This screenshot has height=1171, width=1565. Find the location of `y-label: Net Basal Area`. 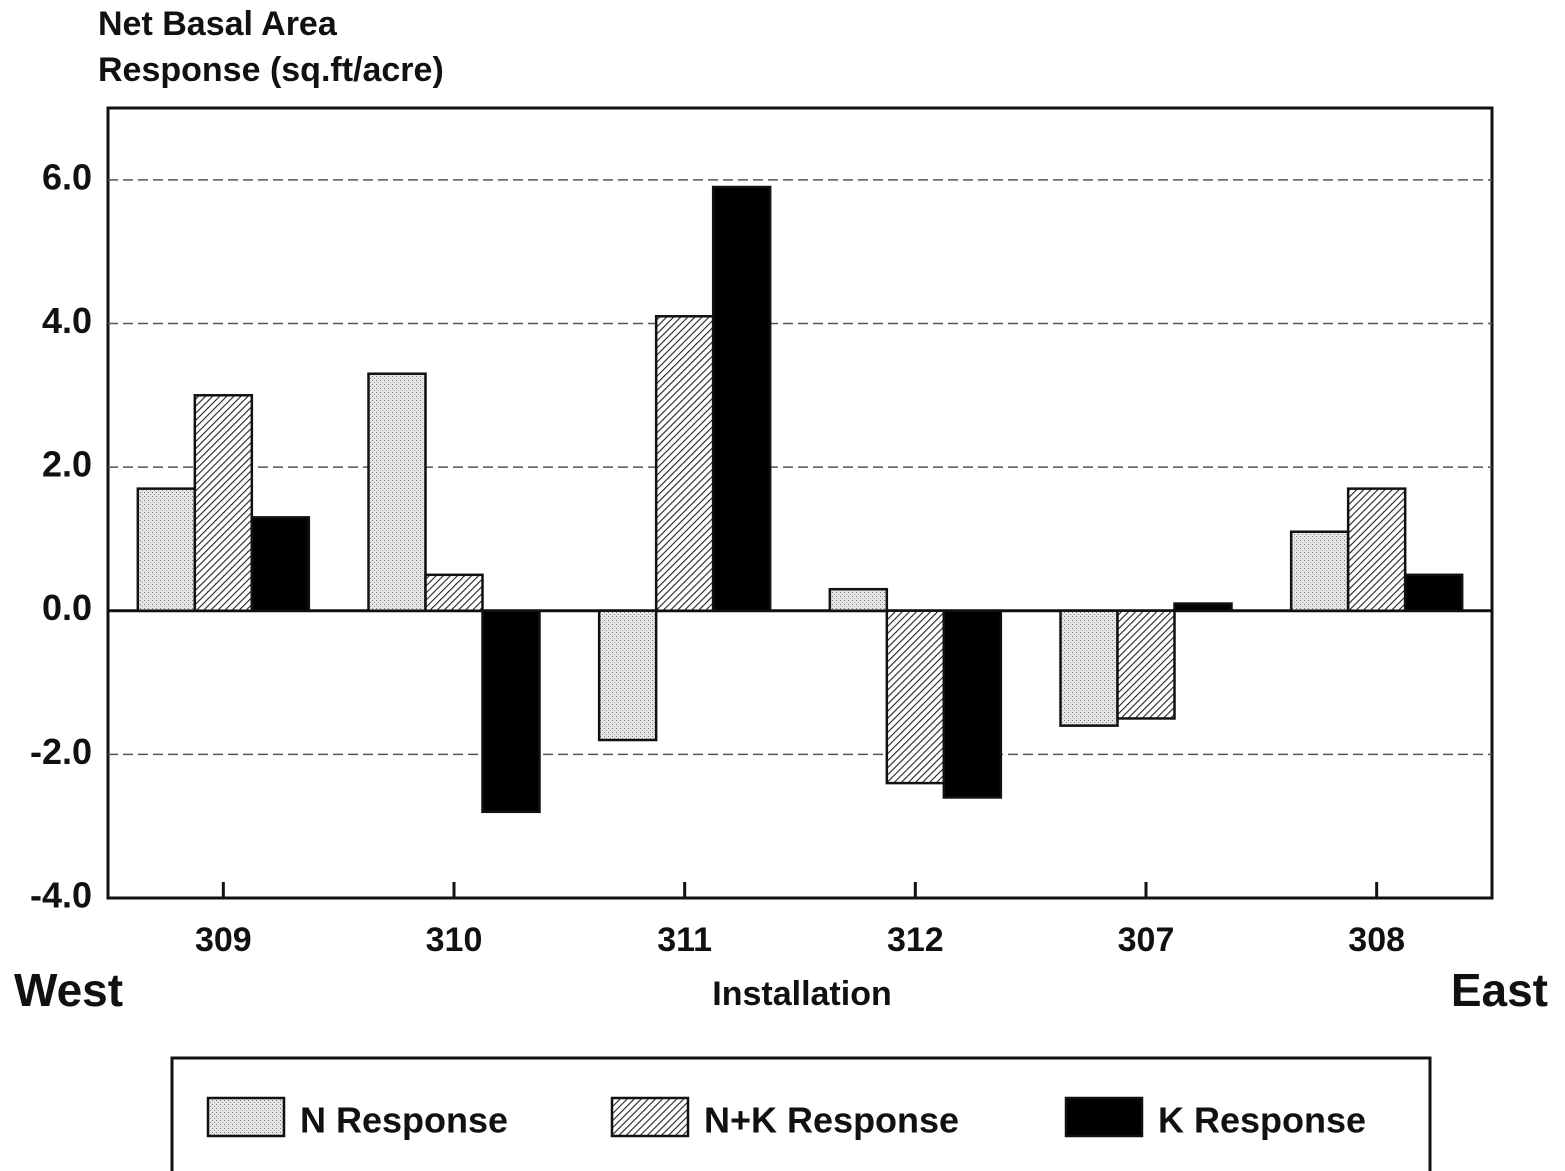

y-label: Net Basal Area is located at coordinates (218, 24).